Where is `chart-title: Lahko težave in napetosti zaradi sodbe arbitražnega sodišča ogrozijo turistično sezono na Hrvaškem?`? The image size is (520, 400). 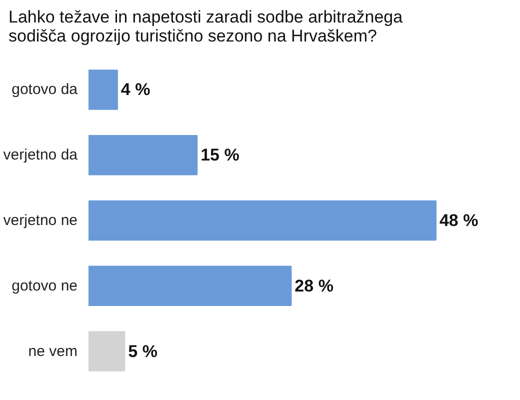 chart-title: Lahko težave in napetosti zaradi sodbe arbitražnega sodišča ogrozijo turistično sezono na Hrvaškem? is located at coordinates (206, 27).